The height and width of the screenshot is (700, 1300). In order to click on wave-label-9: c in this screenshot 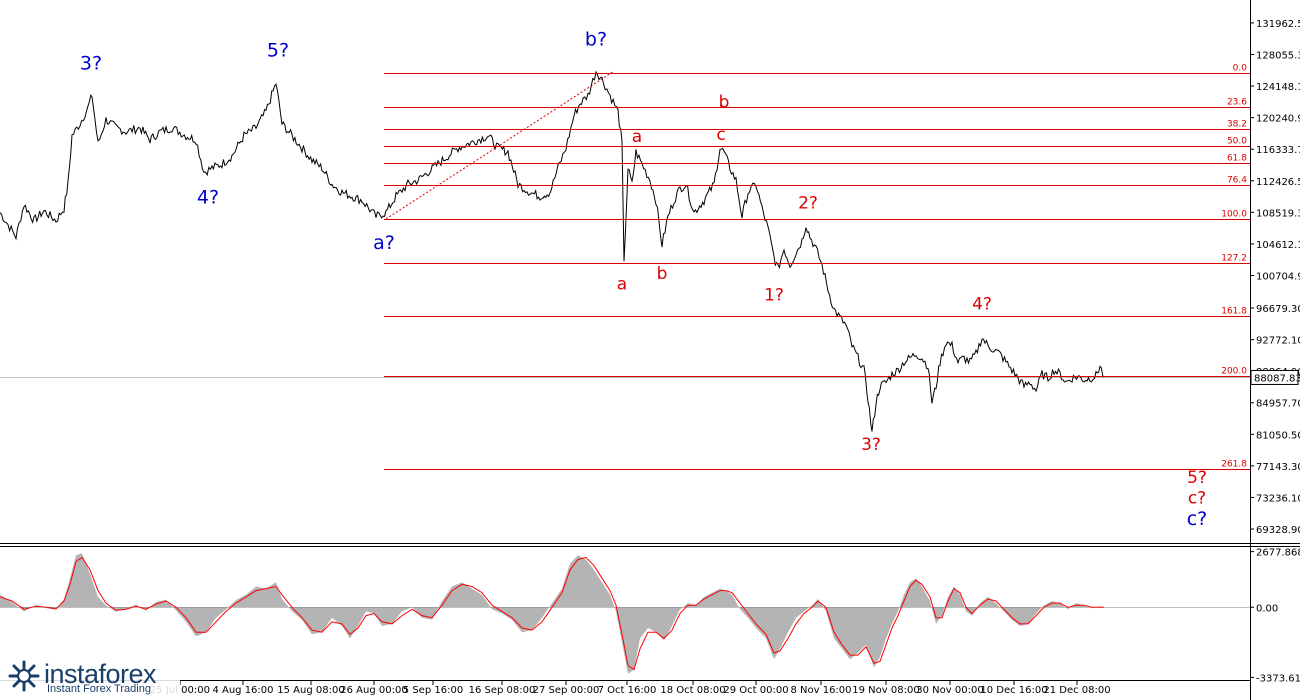, I will do `click(720, 135)`.